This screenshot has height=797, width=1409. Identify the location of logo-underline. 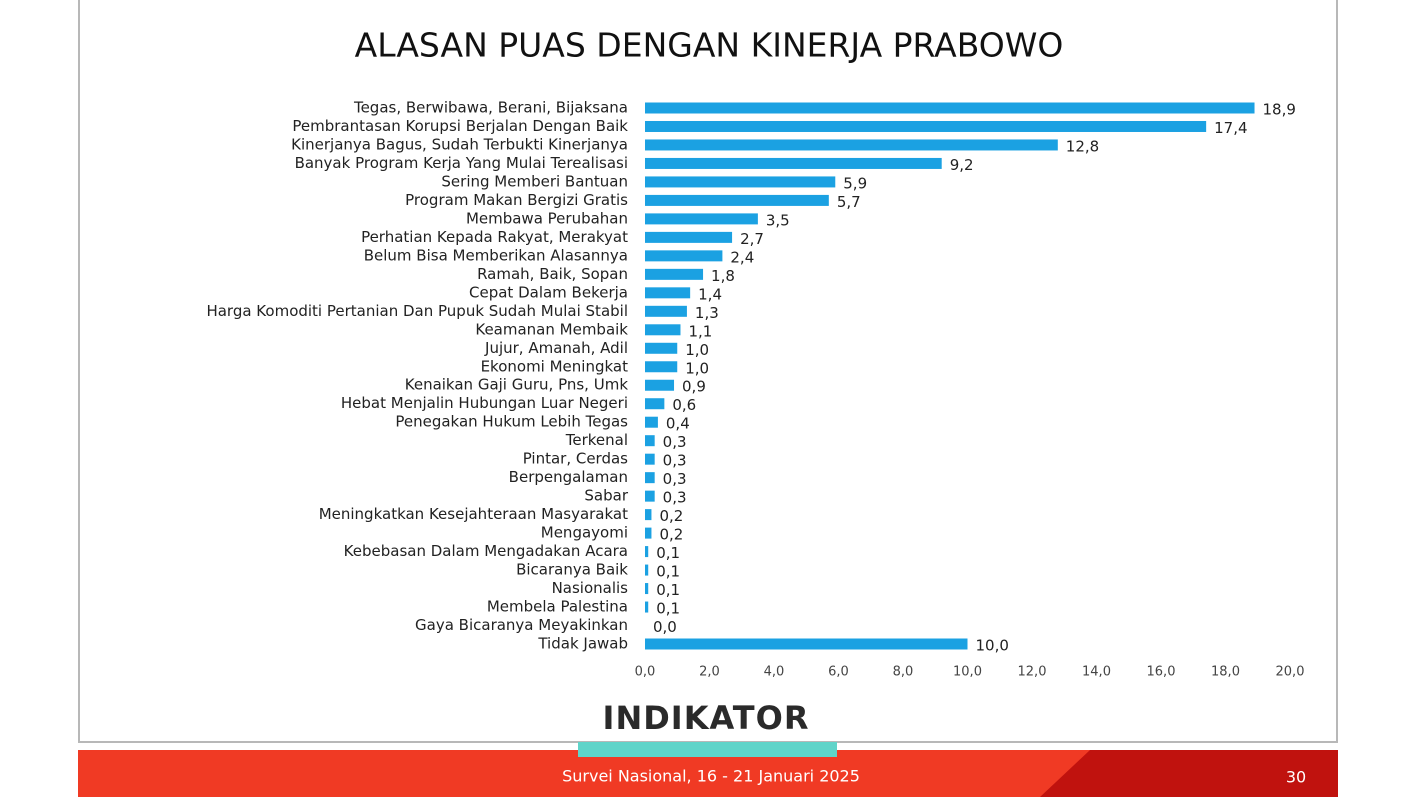
(707, 749).